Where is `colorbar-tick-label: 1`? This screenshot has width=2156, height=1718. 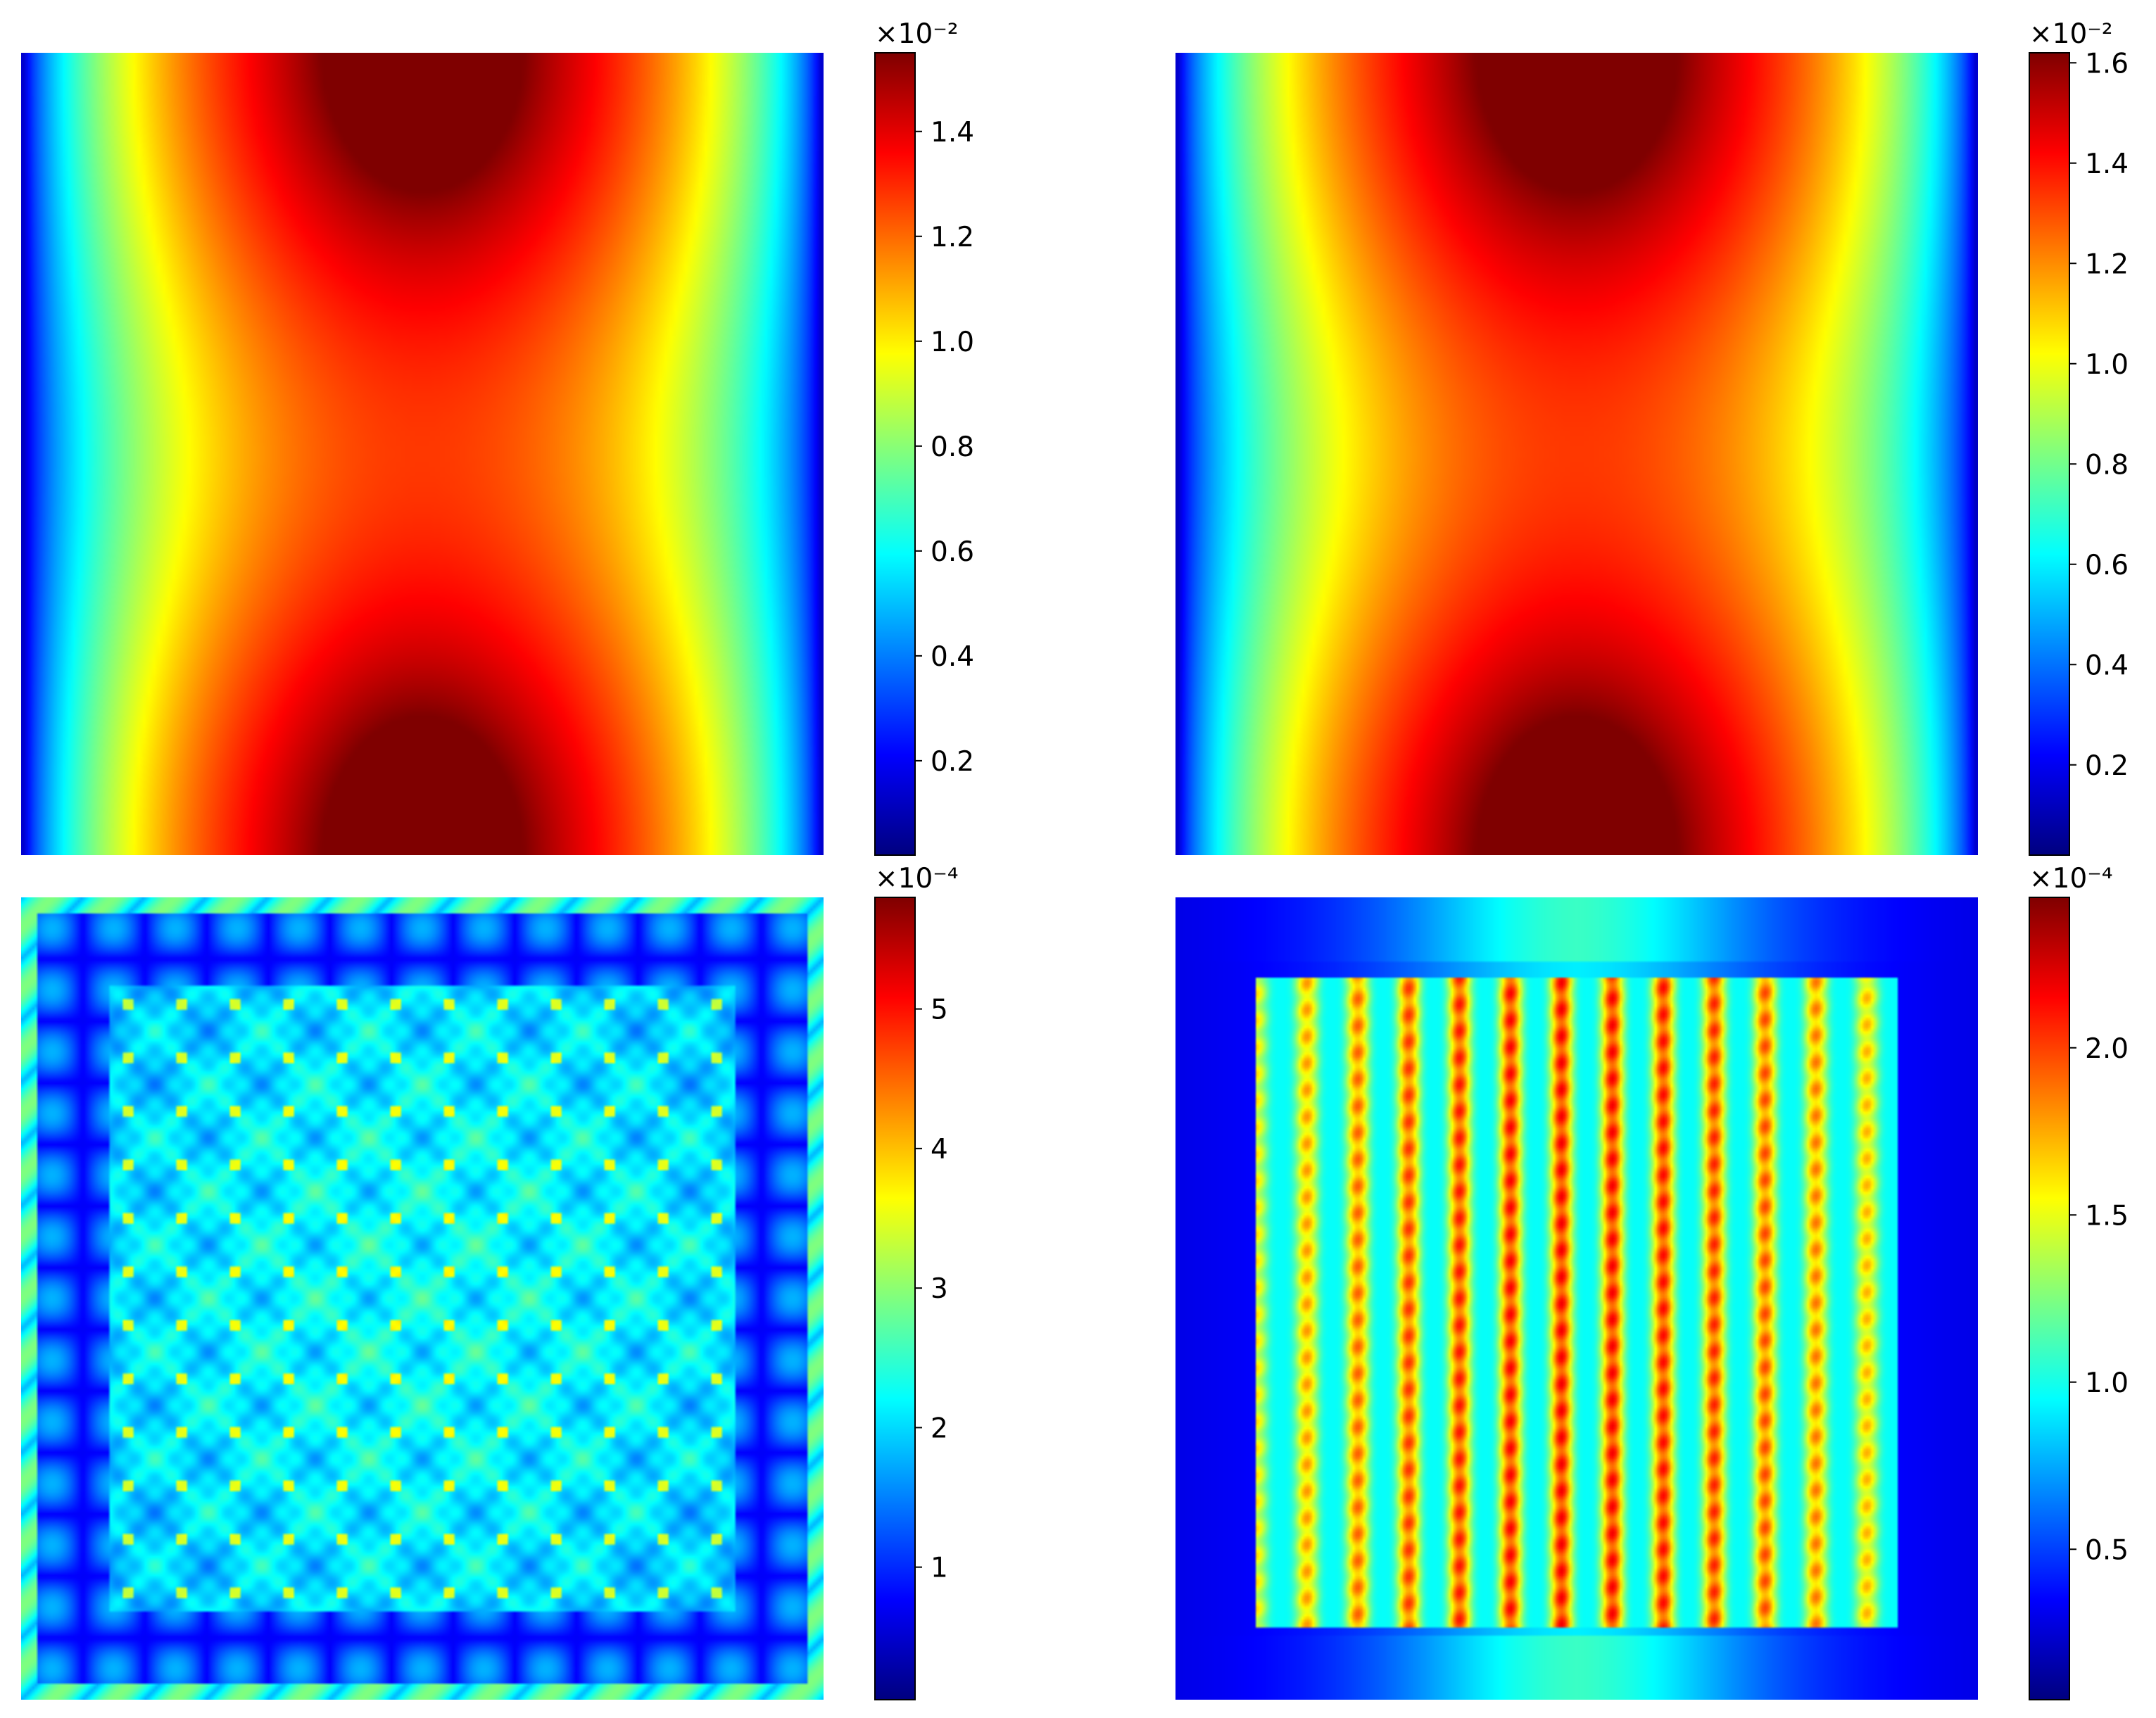 colorbar-tick-label: 1 is located at coordinates (940, 1568).